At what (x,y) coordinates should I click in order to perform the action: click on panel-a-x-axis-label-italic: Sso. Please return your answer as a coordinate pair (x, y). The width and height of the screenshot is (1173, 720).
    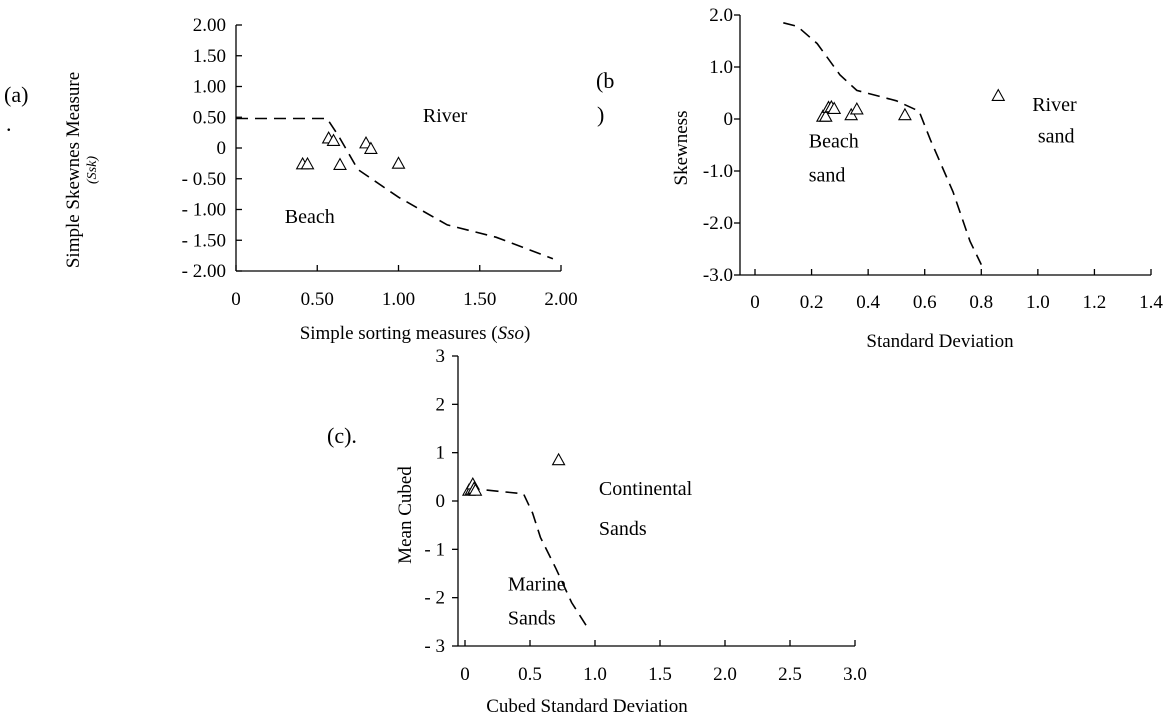
    Looking at the image, I should click on (511, 333).